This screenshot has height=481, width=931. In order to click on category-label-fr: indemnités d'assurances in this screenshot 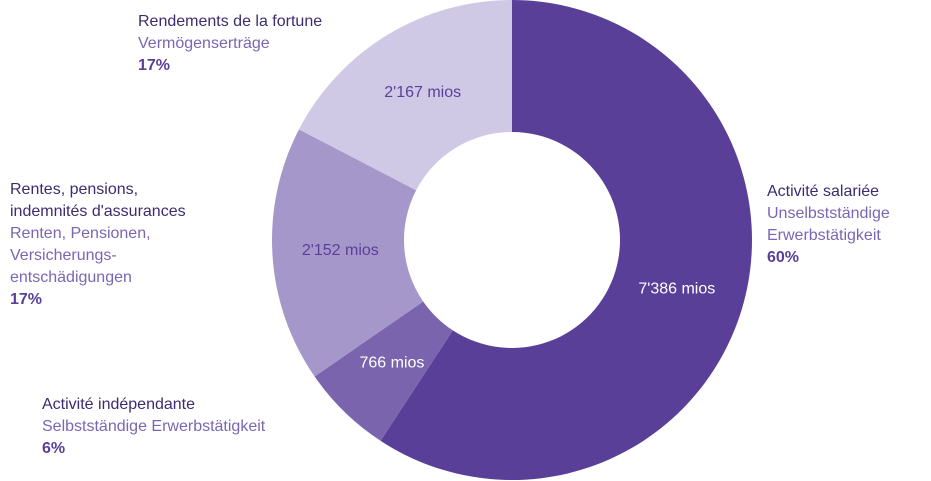, I will do `click(98, 211)`.